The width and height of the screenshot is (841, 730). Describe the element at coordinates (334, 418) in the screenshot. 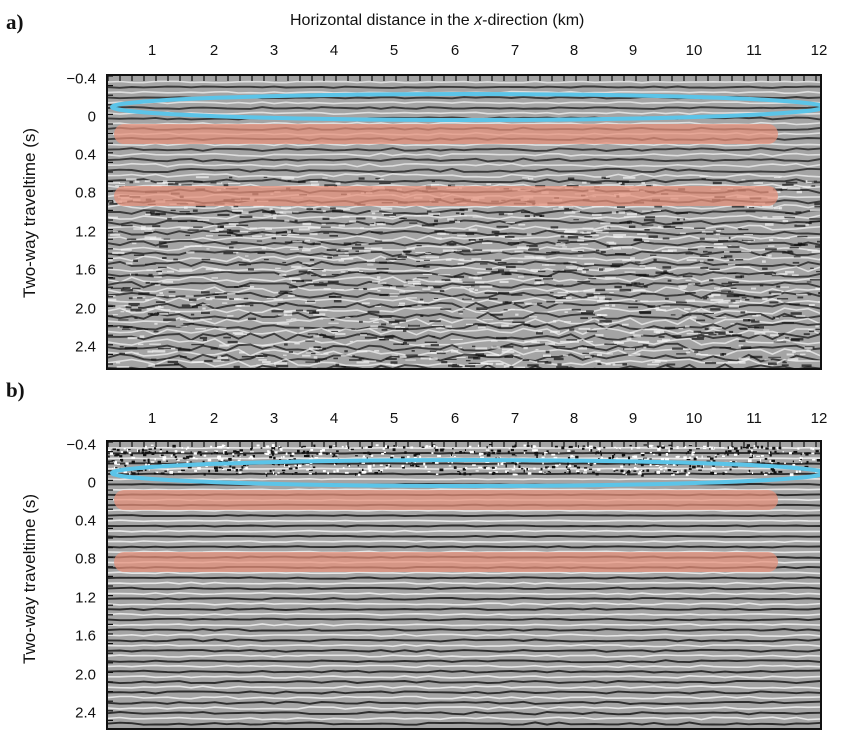

I see `x-tick-label: 4` at that location.